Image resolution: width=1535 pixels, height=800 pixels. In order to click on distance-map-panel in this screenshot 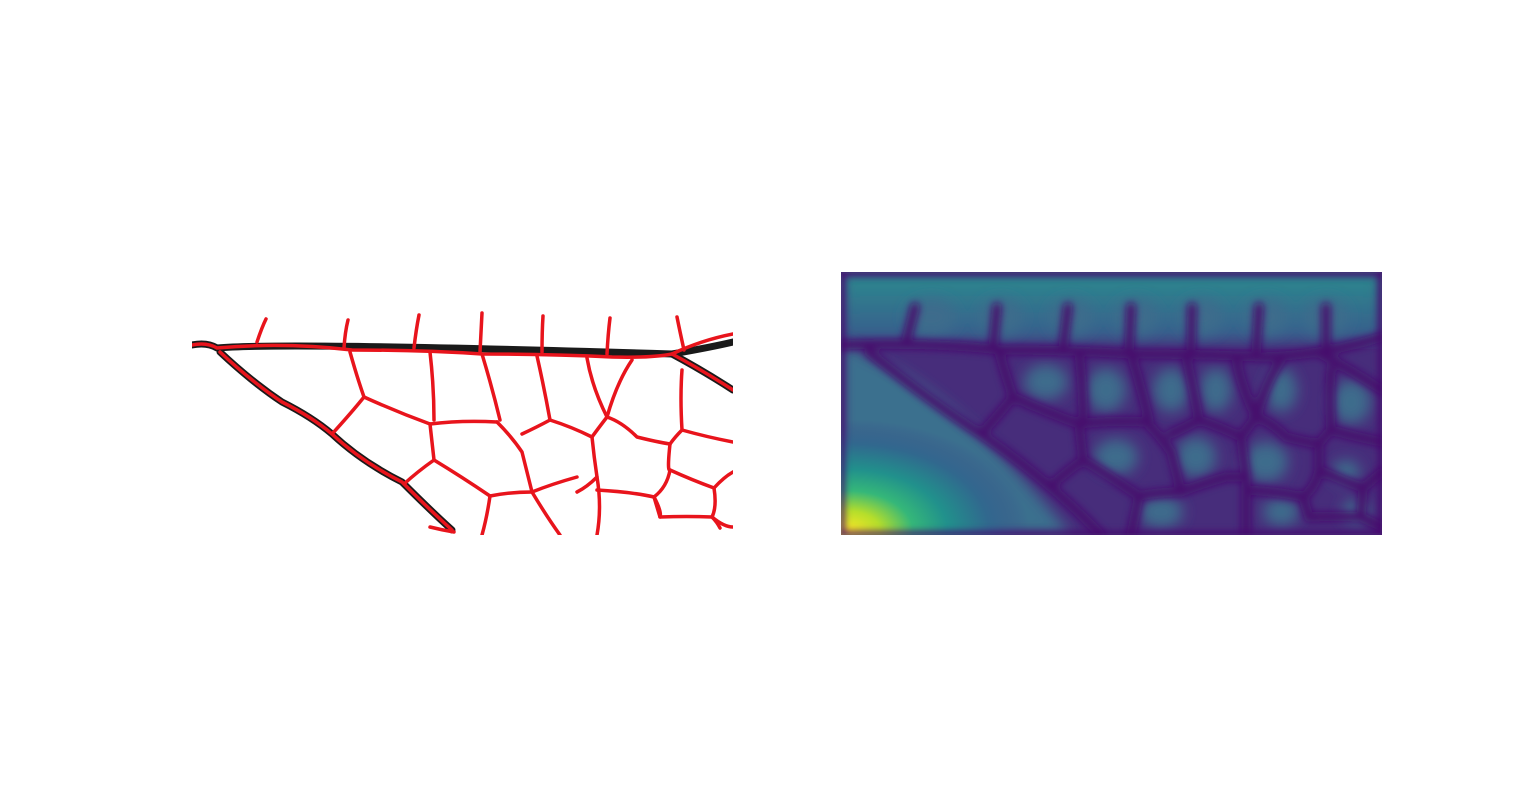, I will do `click(1111, 403)`.